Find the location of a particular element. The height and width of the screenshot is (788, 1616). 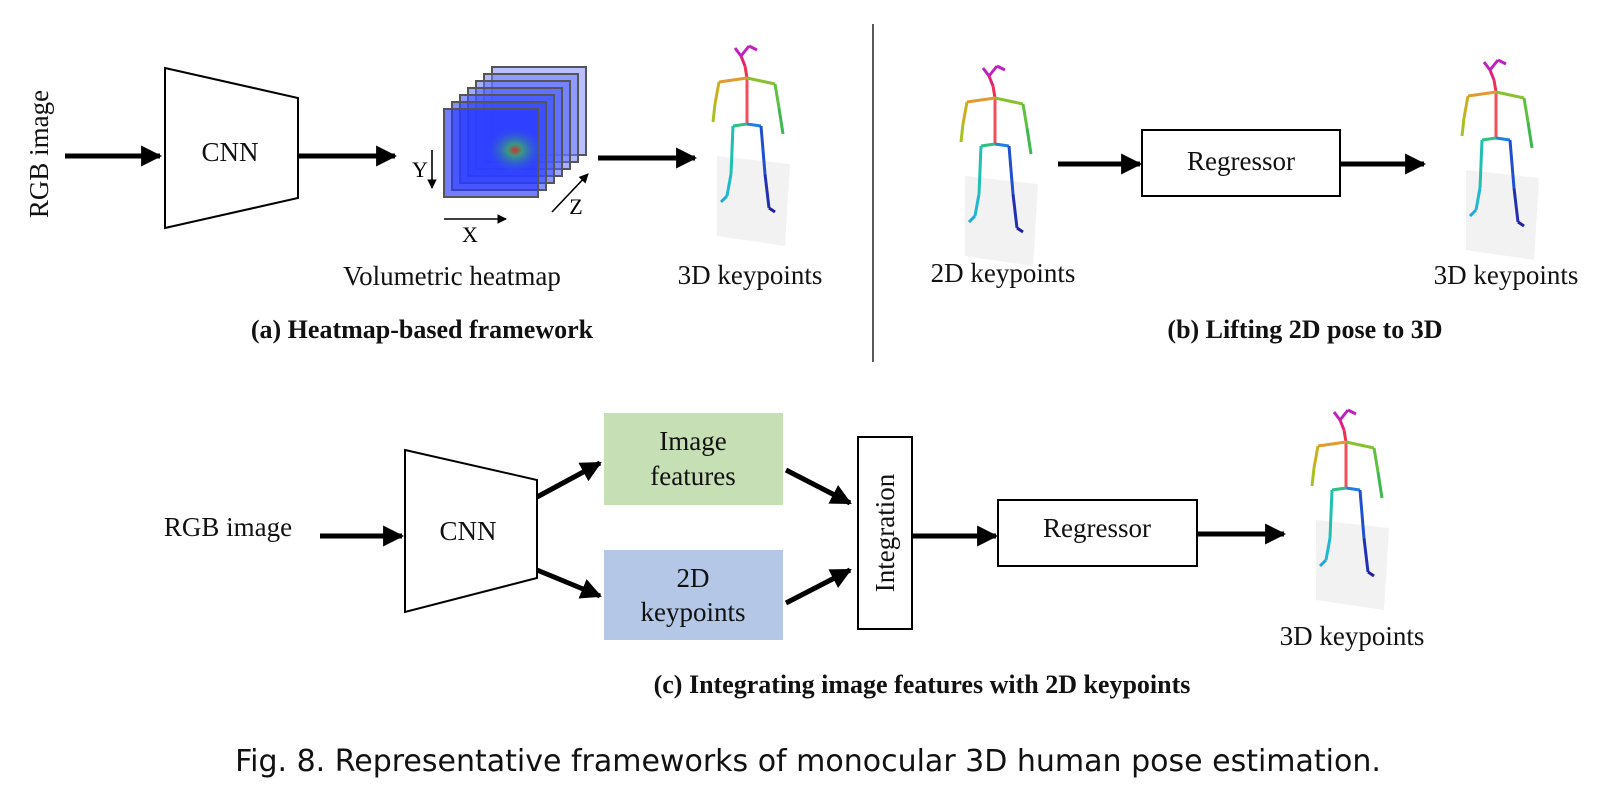

image-features-line2: features is located at coordinates (692, 476).